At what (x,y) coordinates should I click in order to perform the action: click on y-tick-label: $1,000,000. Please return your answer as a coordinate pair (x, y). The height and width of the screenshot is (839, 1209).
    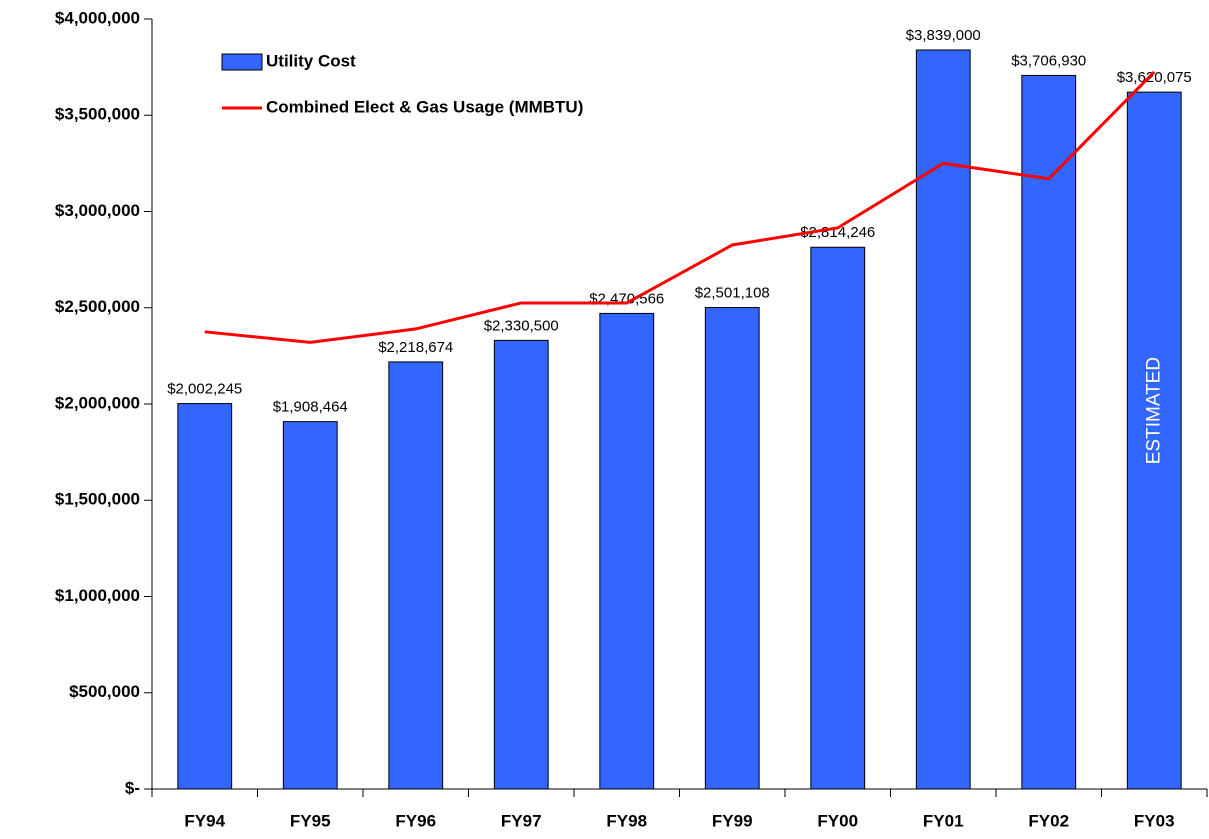
    Looking at the image, I should click on (97, 595).